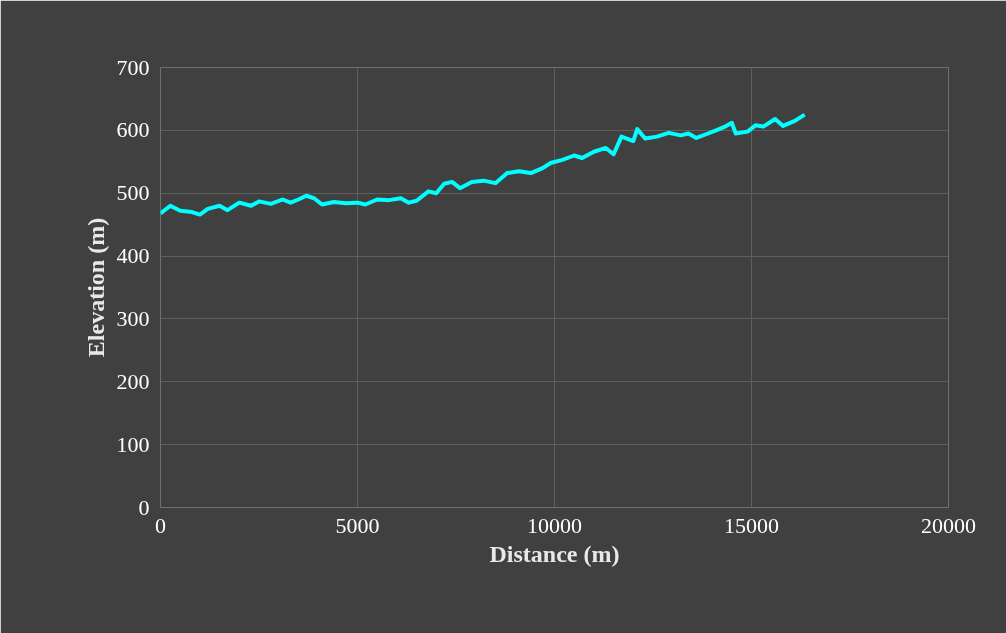  I want to click on x-tick-label: 10000, so click(554, 525).